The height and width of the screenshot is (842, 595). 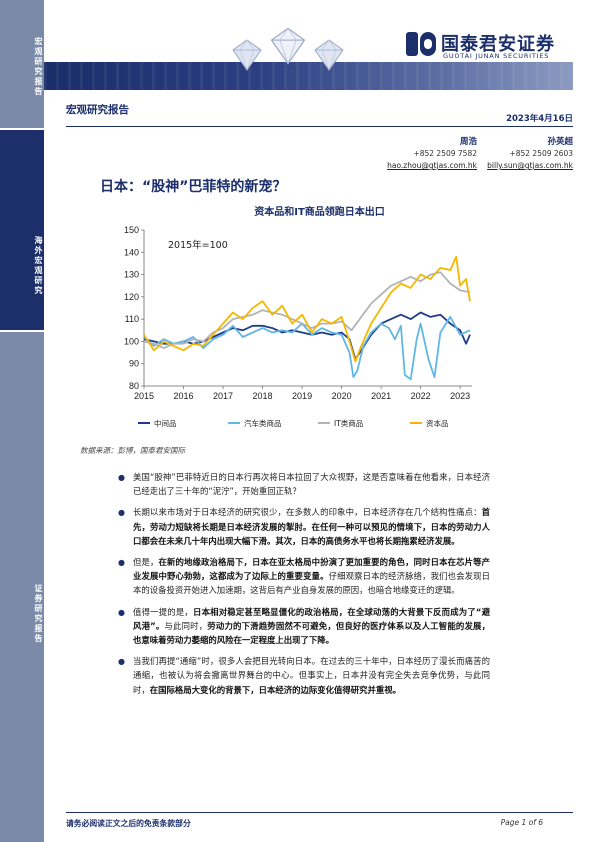 What do you see at coordinates (560, 142) in the screenshot?
I see `analyst-name: 孙英超` at bounding box center [560, 142].